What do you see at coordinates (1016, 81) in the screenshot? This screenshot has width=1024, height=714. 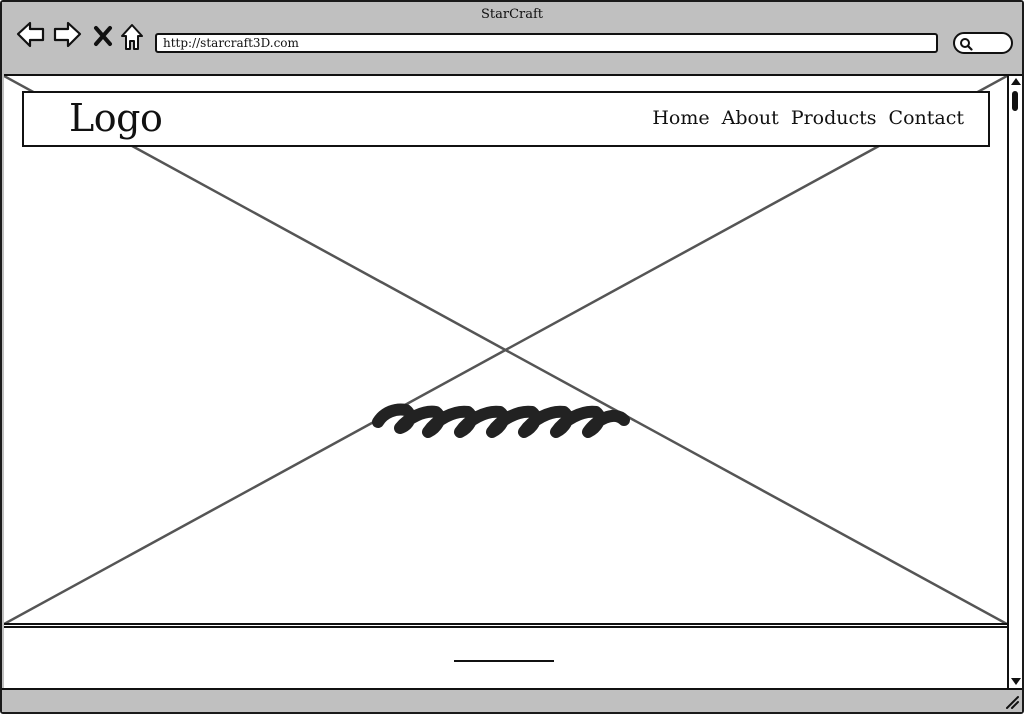 I see `scroll-up-arrow-icon` at bounding box center [1016, 81].